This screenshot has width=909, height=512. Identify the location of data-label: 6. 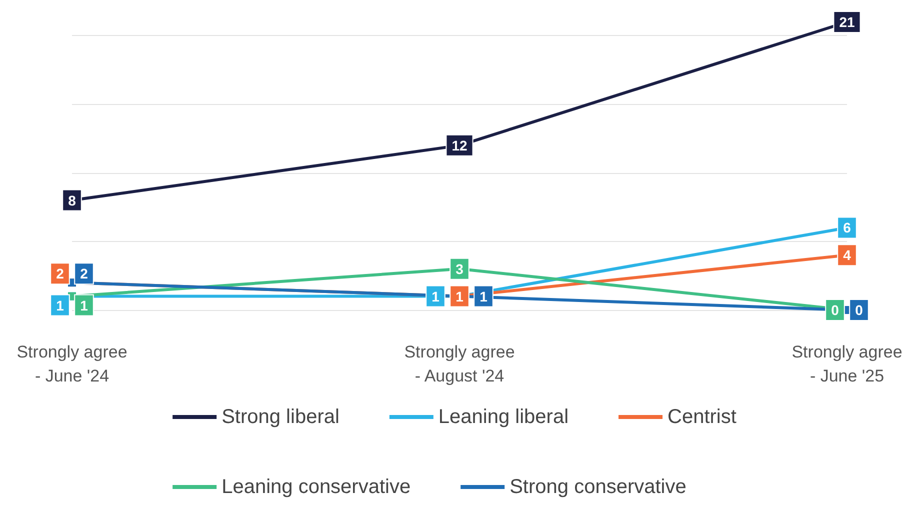
(847, 228).